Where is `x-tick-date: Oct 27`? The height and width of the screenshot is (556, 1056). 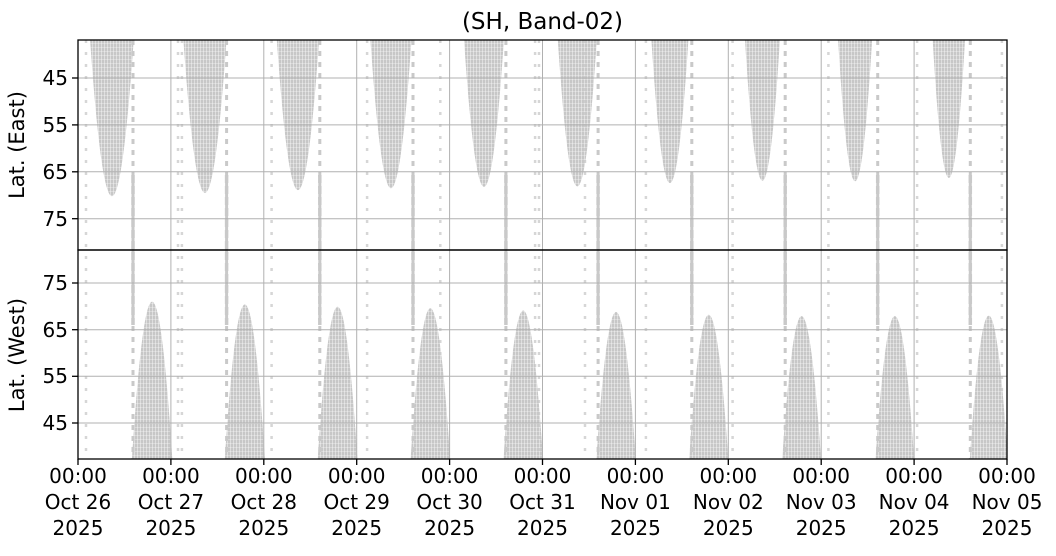 x-tick-date: Oct 27 is located at coordinates (171, 502).